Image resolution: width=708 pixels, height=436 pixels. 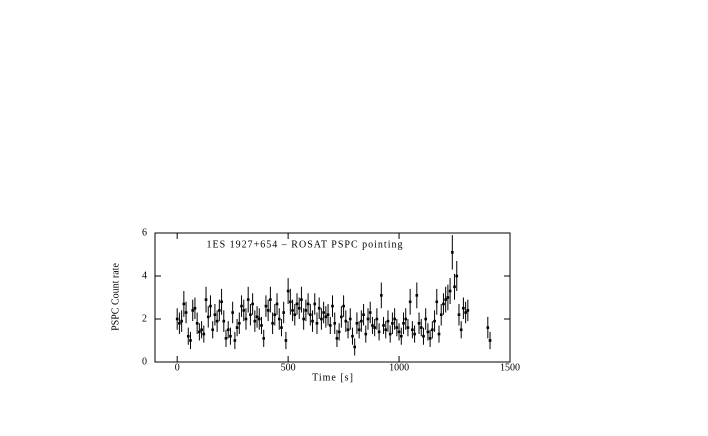 What do you see at coordinates (333, 377) in the screenshot?
I see `x-axis-label: Time [s]` at bounding box center [333, 377].